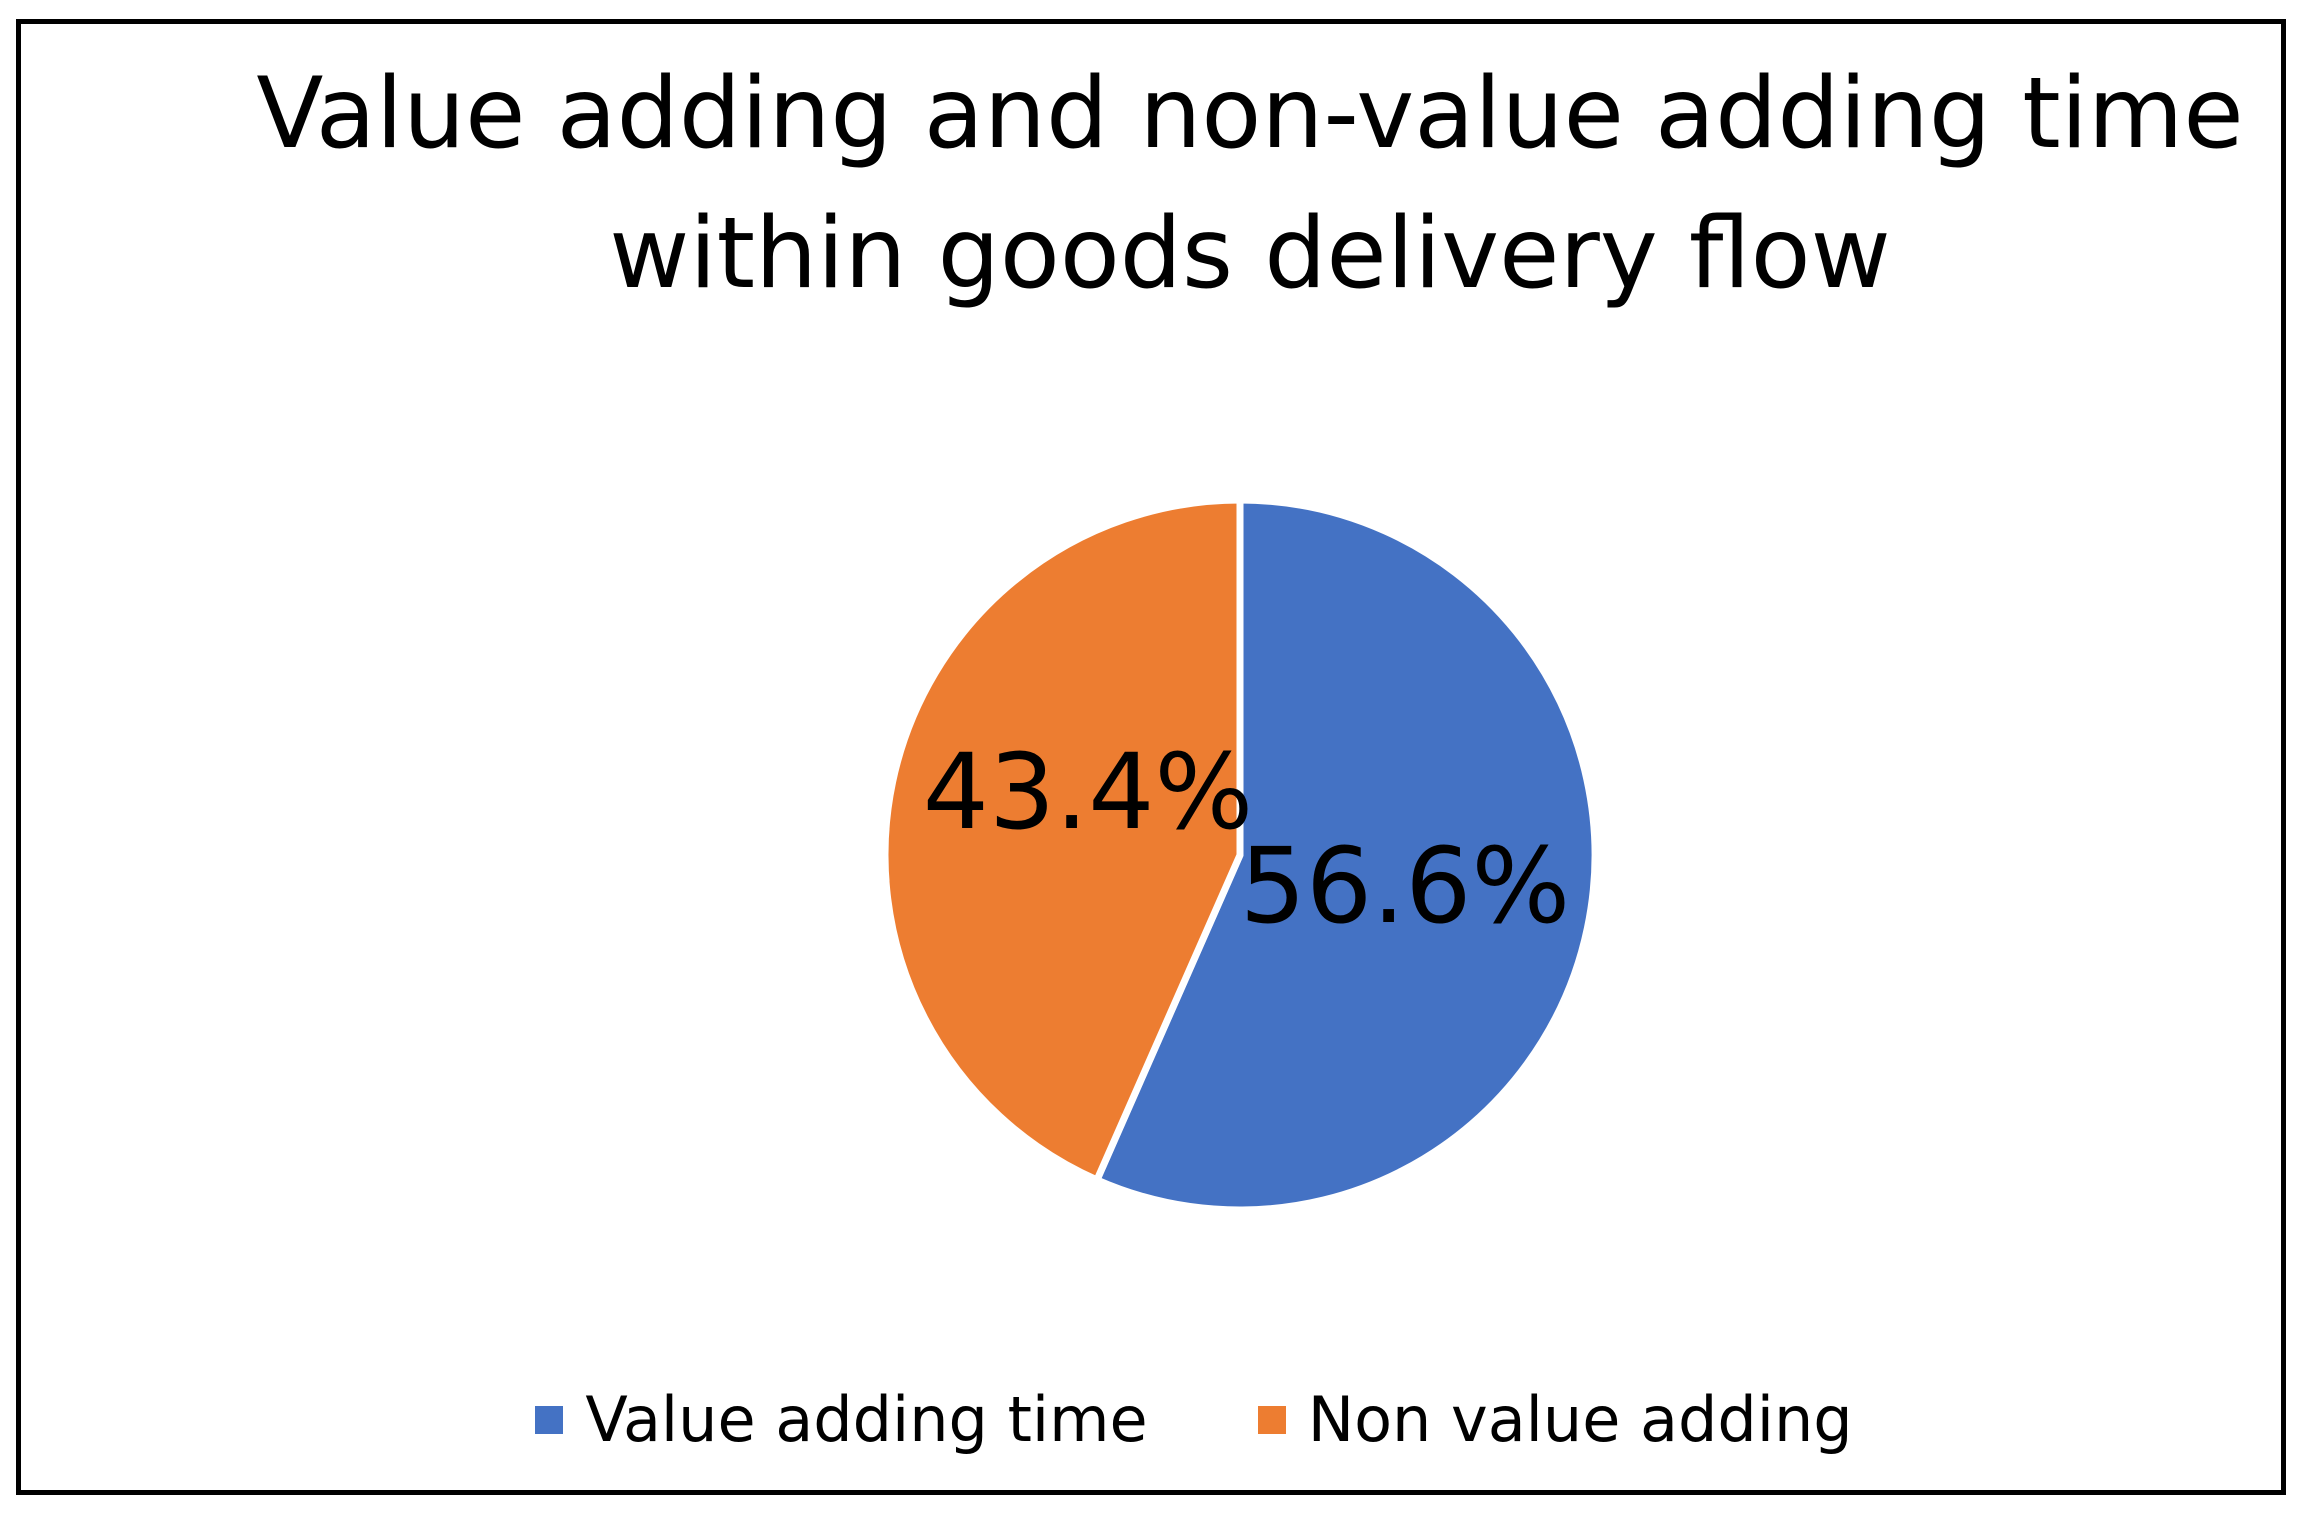  What do you see at coordinates (1088, 792) in the screenshot?
I see `slice-label-non-value-adding: 43.4%` at bounding box center [1088, 792].